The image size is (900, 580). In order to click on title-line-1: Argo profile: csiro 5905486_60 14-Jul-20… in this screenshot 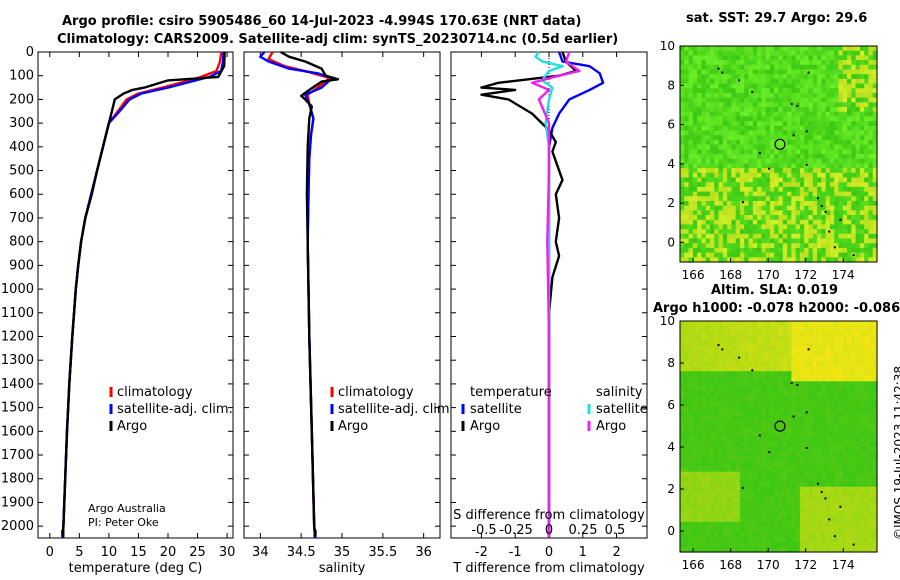, I will do `click(322, 21)`.